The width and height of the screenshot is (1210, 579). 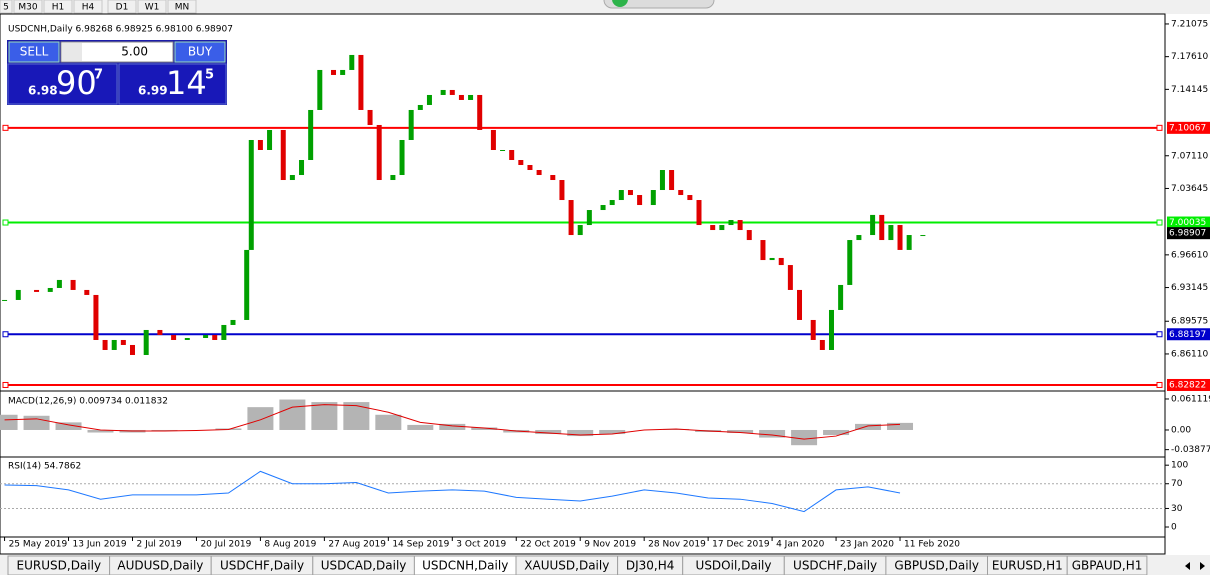 I want to click on lot-spinner, so click(x=72, y=52).